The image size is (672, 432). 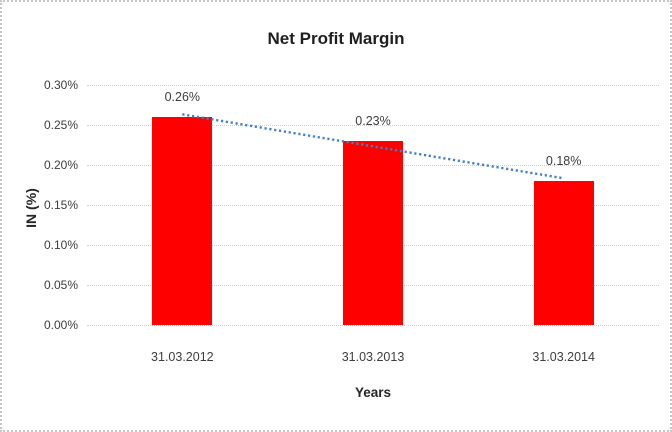 What do you see at coordinates (60, 285) in the screenshot?
I see `y-axis-tick-label: 0.05%` at bounding box center [60, 285].